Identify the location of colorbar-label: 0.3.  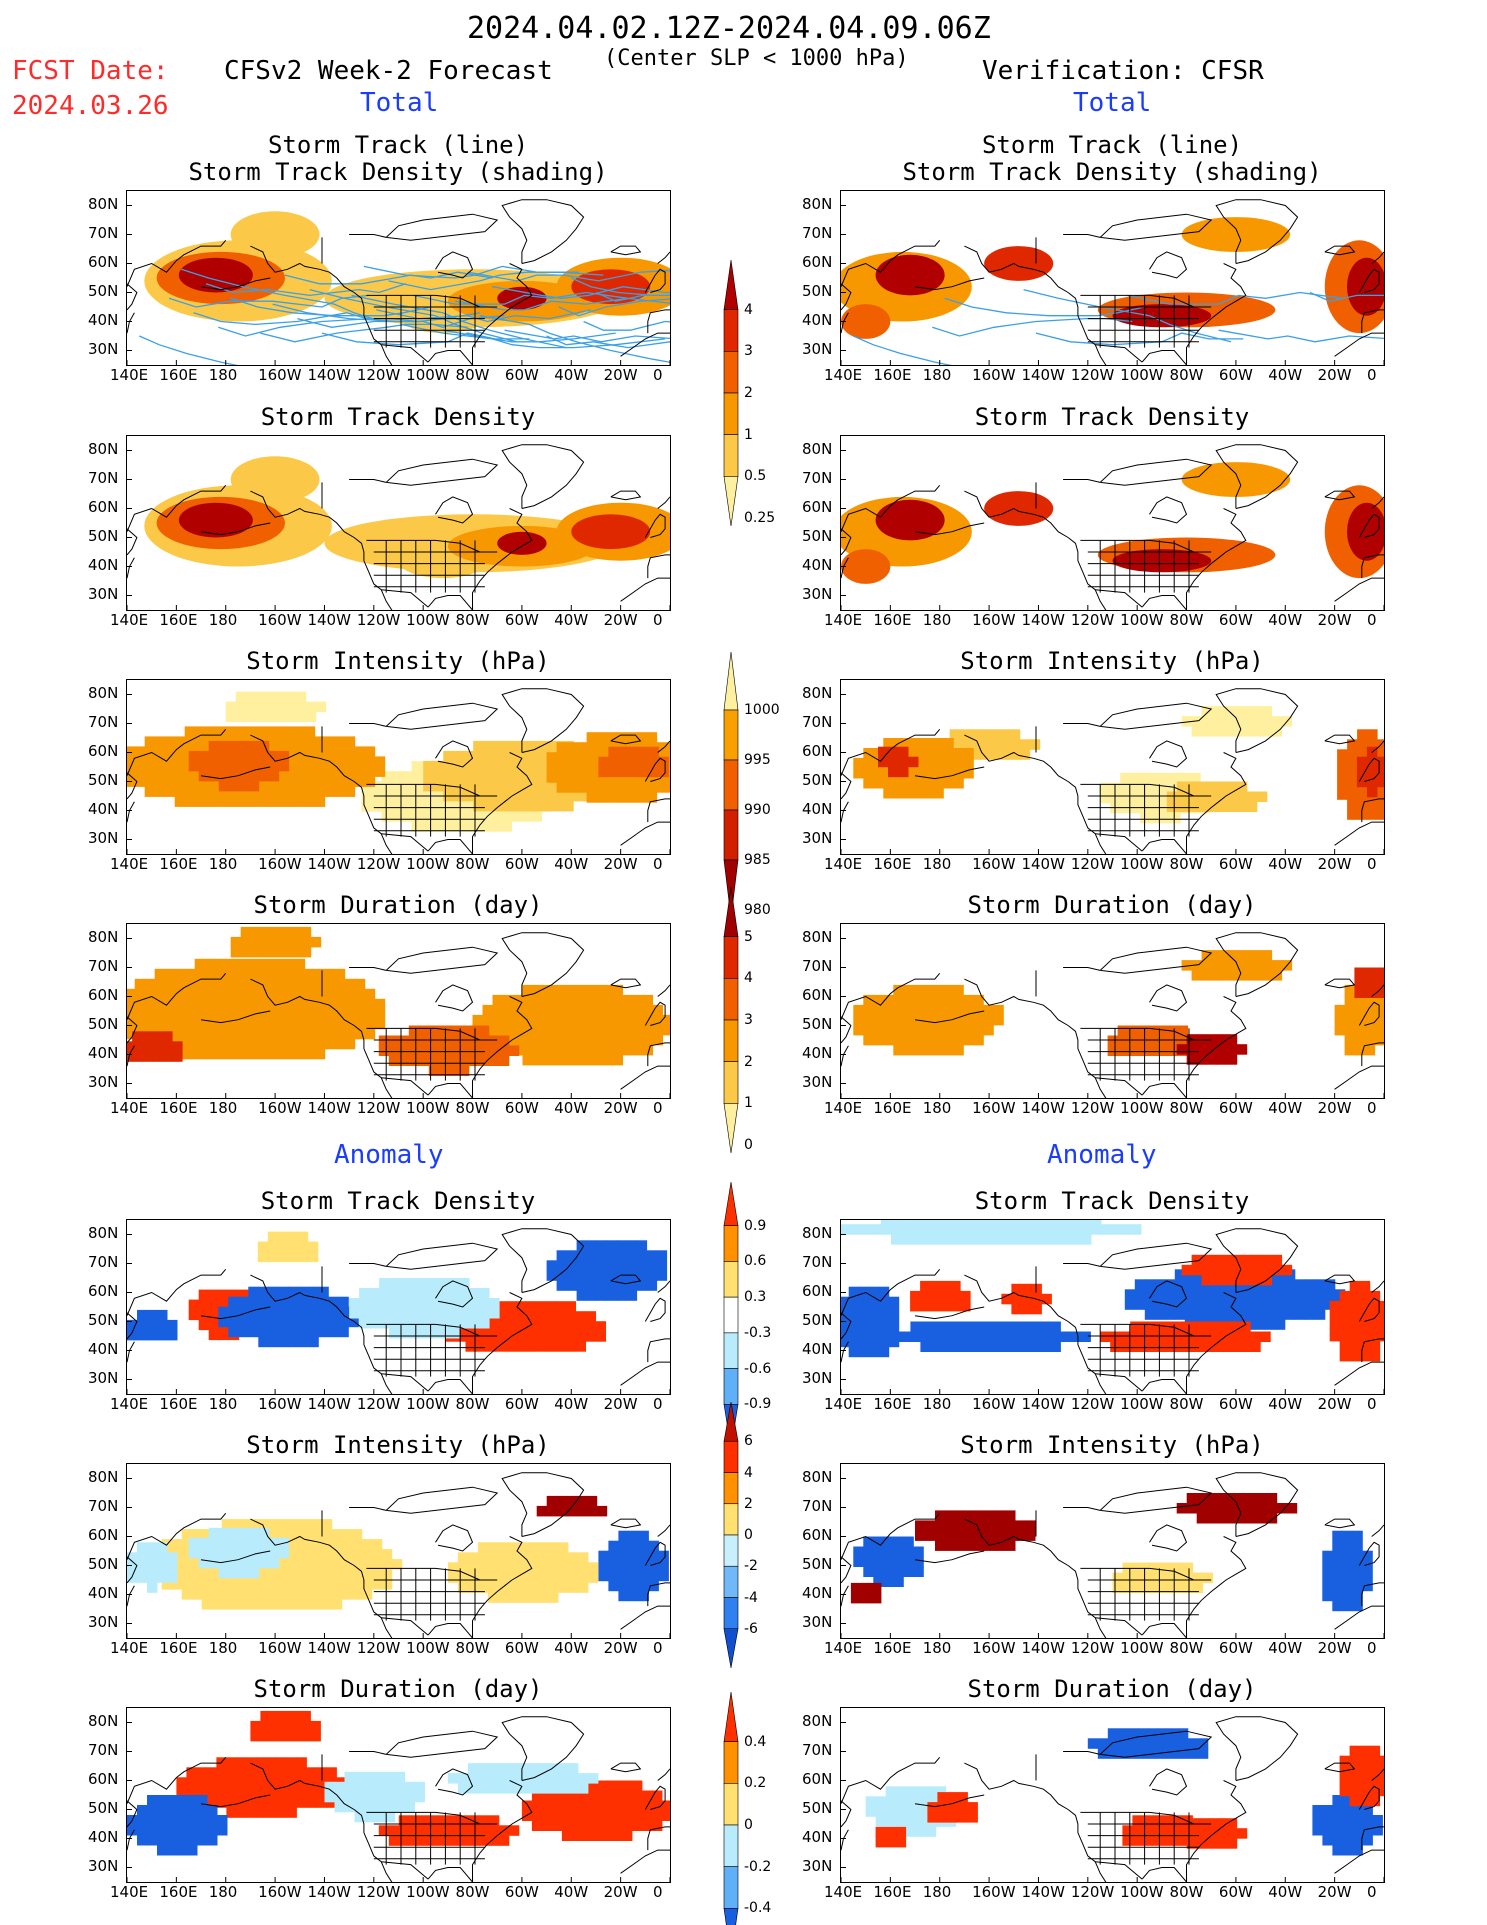
(755, 1297).